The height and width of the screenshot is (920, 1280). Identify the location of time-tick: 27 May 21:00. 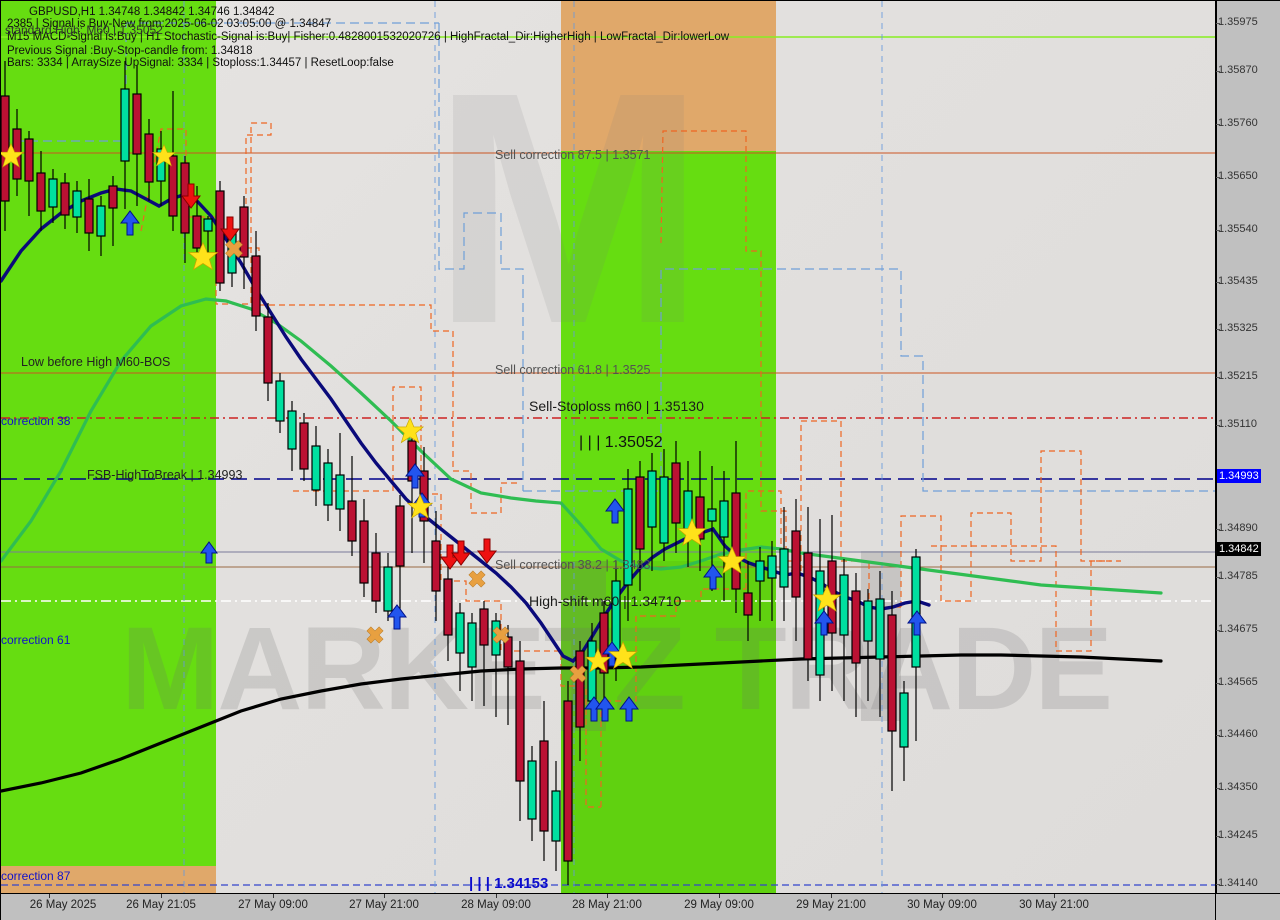
(384, 905).